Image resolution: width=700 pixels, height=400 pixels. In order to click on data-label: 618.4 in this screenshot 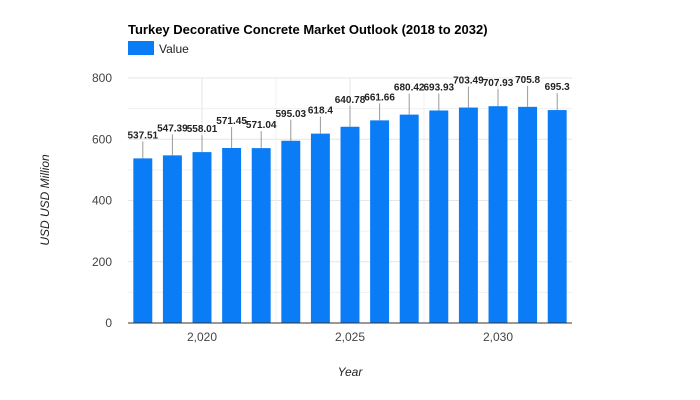, I will do `click(320, 111)`.